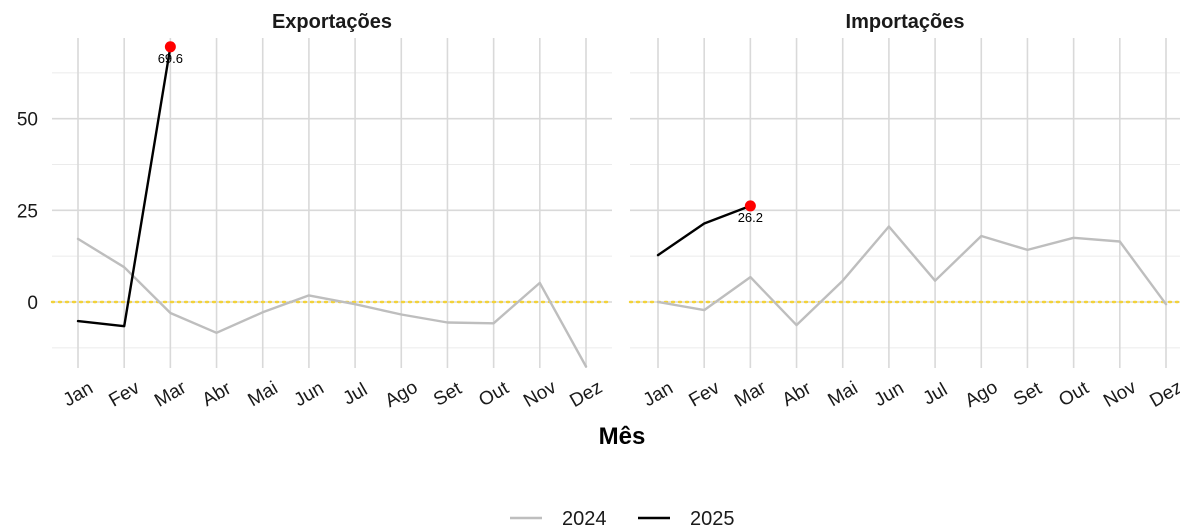  What do you see at coordinates (622, 436) in the screenshot?
I see `x-axis-title: Mês` at bounding box center [622, 436].